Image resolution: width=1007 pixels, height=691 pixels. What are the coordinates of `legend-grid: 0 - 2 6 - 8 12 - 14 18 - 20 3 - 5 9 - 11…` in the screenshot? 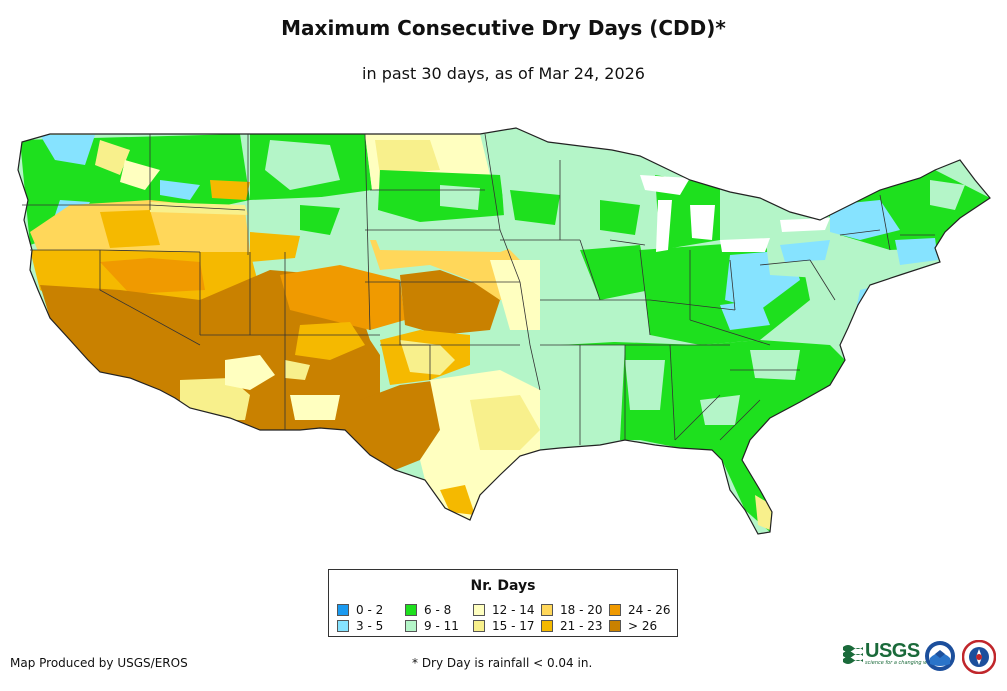 It's located at (473, 618).